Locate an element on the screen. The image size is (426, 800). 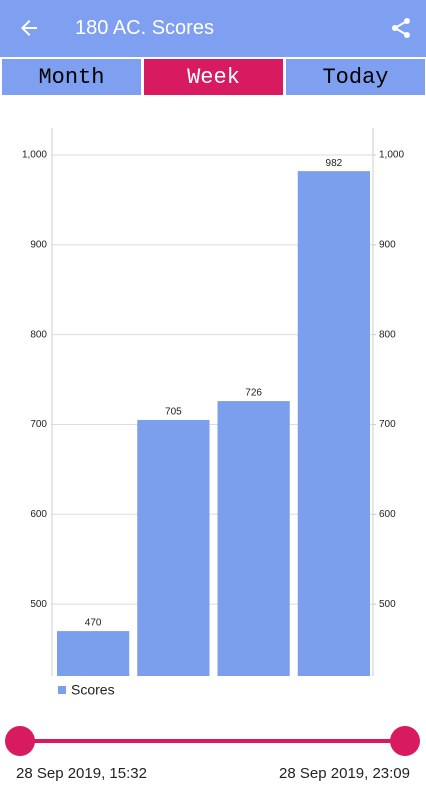
y2-tick-label: 500 is located at coordinates (387, 604).